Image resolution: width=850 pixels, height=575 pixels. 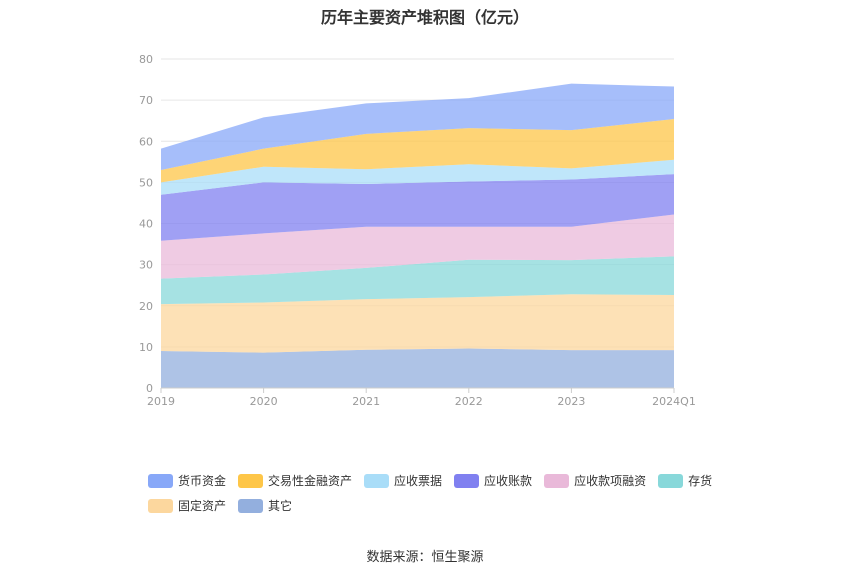 What do you see at coordinates (417, 323) in the screenshot?
I see `area-固定资产` at bounding box center [417, 323].